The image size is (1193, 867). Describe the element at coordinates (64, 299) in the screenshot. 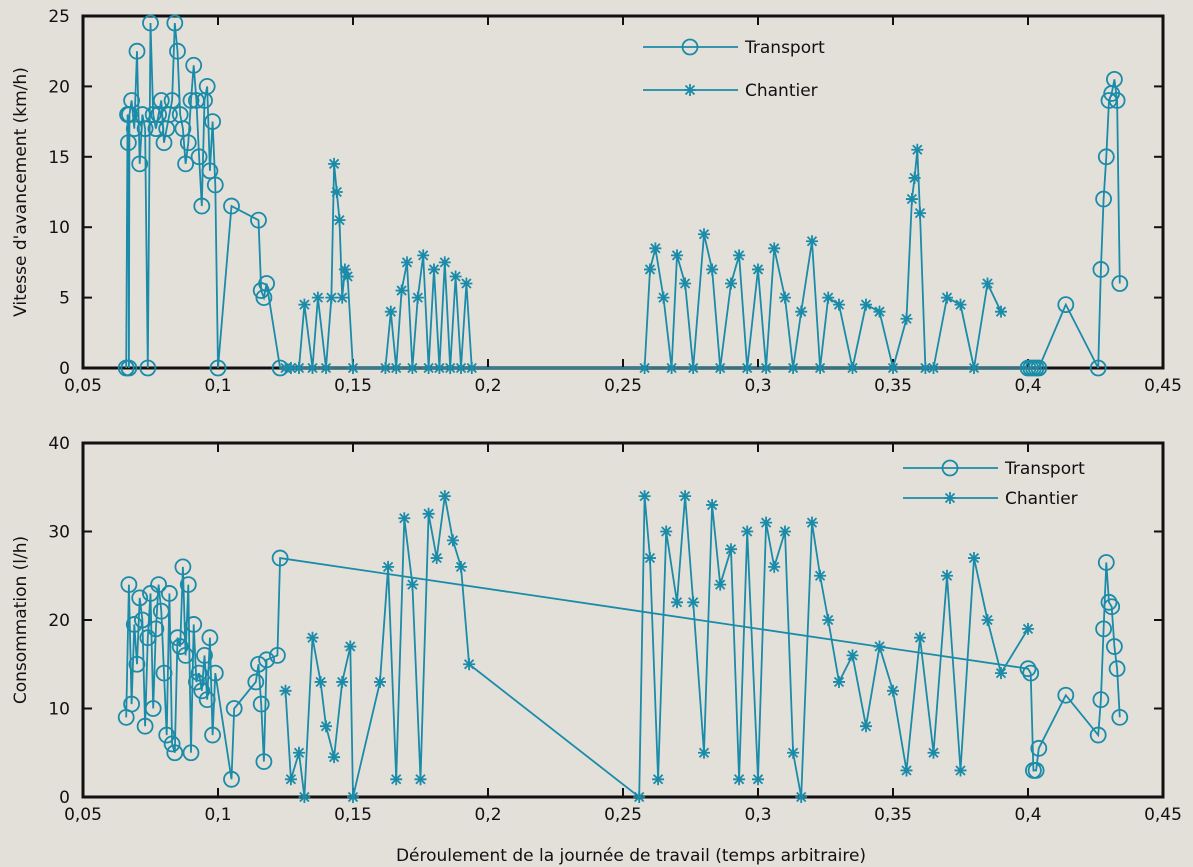

I see `y-tick-label: 5` at that location.